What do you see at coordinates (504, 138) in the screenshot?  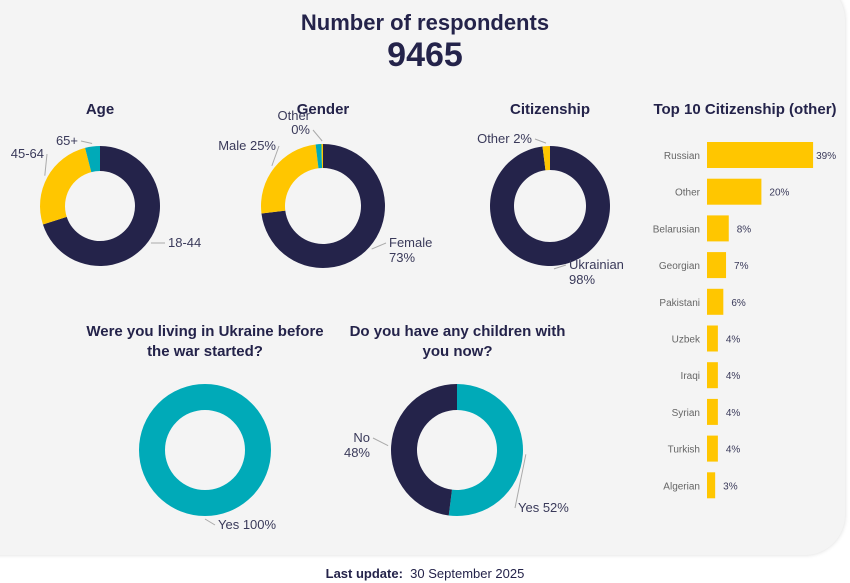 I see `slice-other-2--label: Other 2%` at bounding box center [504, 138].